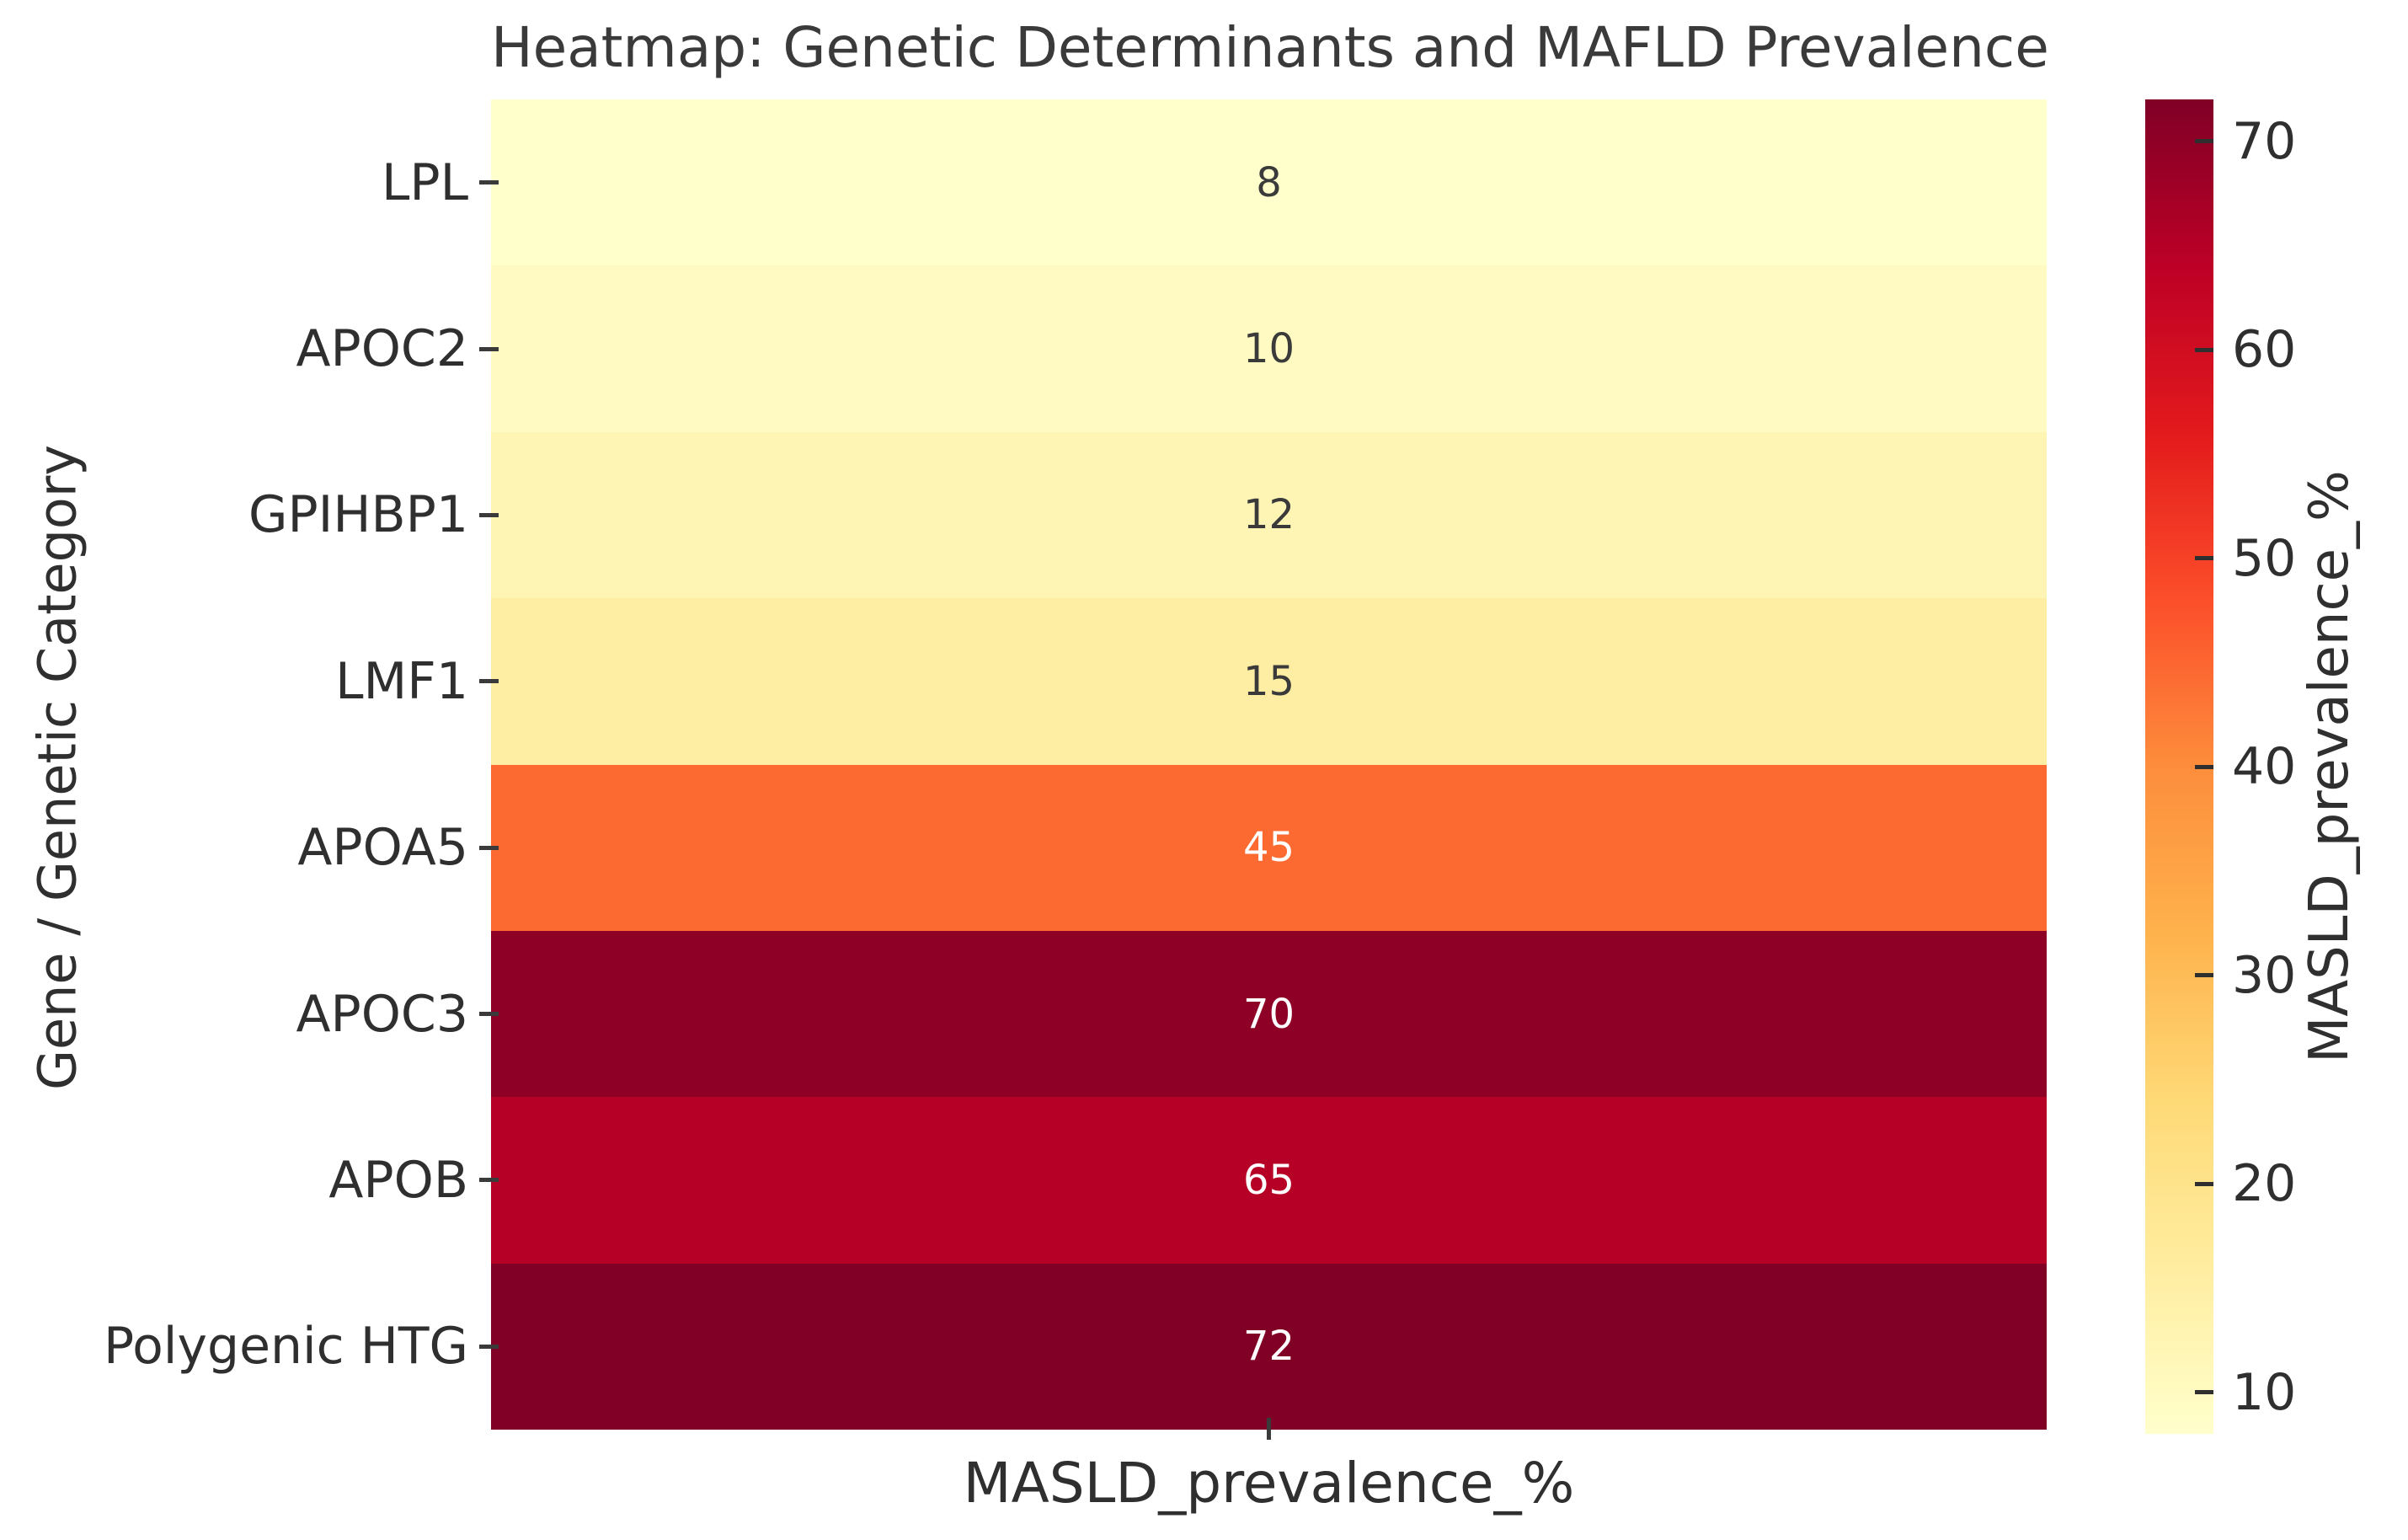 The width and height of the screenshot is (2408, 1540). I want to click on heatmap-row: 70, so click(1269, 1014).